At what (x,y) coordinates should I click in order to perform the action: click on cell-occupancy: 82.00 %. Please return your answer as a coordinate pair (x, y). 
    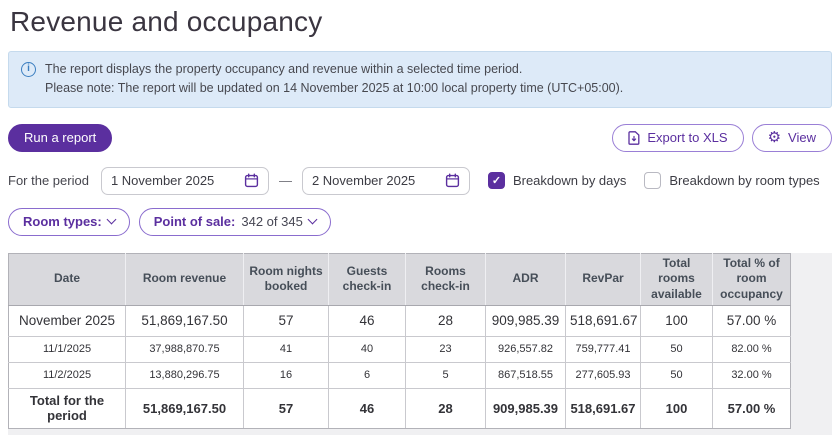
    Looking at the image, I should click on (751, 349).